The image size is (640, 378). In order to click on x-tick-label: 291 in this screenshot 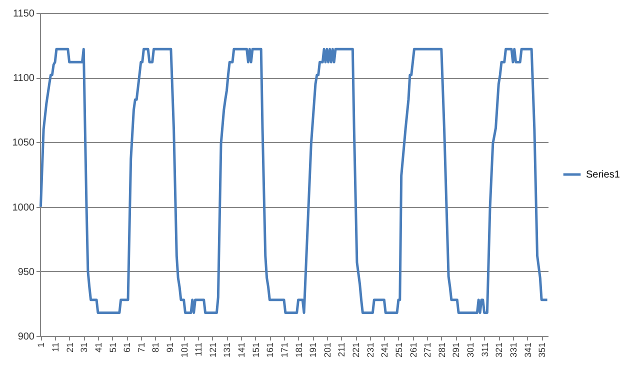, I will do `click(456, 350)`.